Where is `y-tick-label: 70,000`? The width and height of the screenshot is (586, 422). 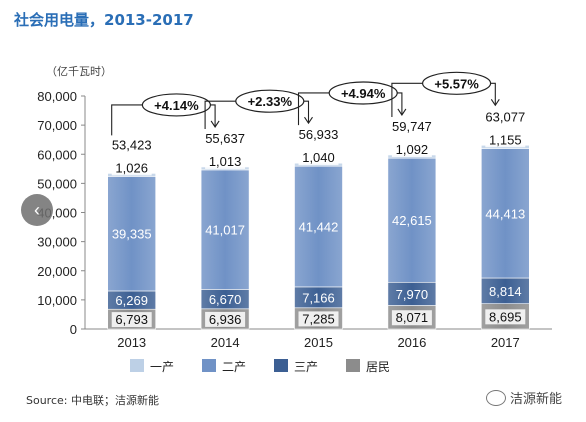 y-tick-label: 70,000 is located at coordinates (57, 125).